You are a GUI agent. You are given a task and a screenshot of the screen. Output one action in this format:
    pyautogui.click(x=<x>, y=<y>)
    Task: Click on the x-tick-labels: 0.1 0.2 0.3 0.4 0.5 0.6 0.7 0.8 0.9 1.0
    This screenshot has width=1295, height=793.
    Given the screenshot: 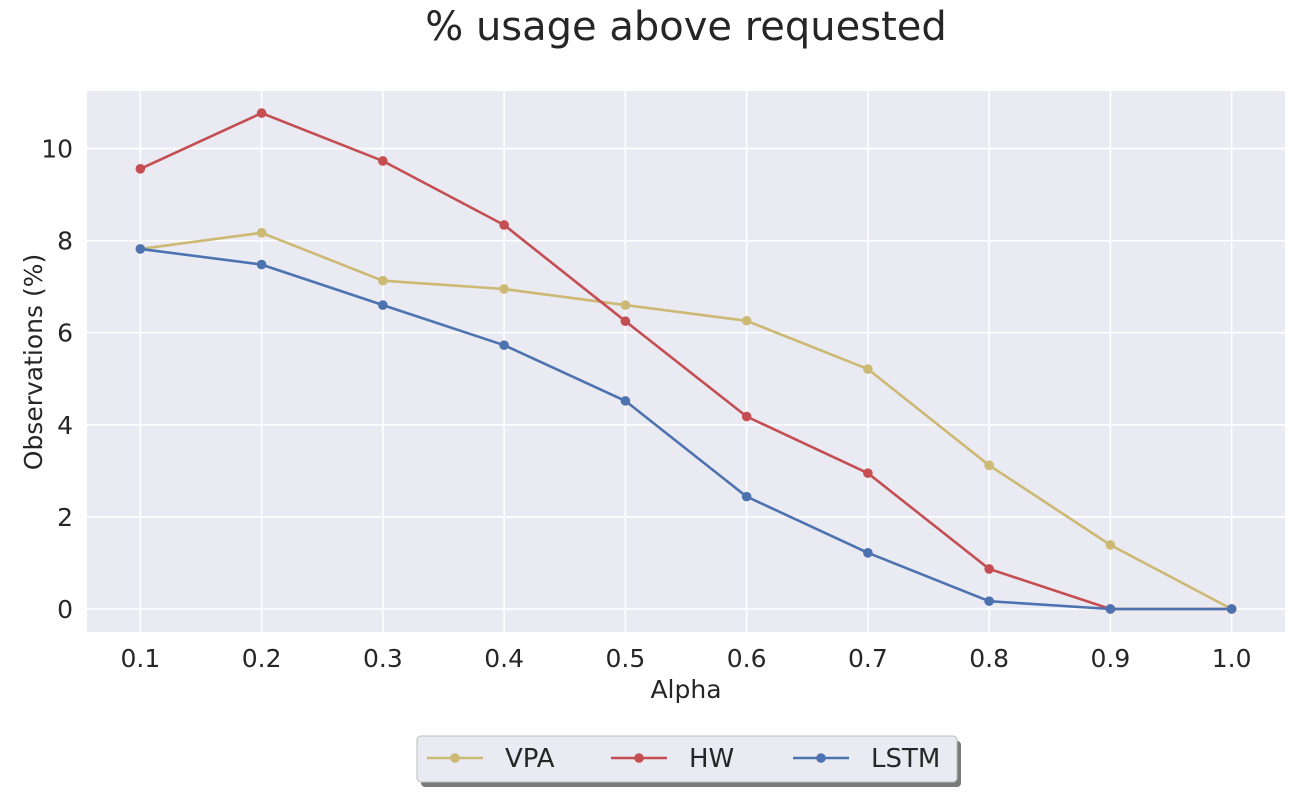 What is the action you would take?
    pyautogui.click(x=685, y=658)
    